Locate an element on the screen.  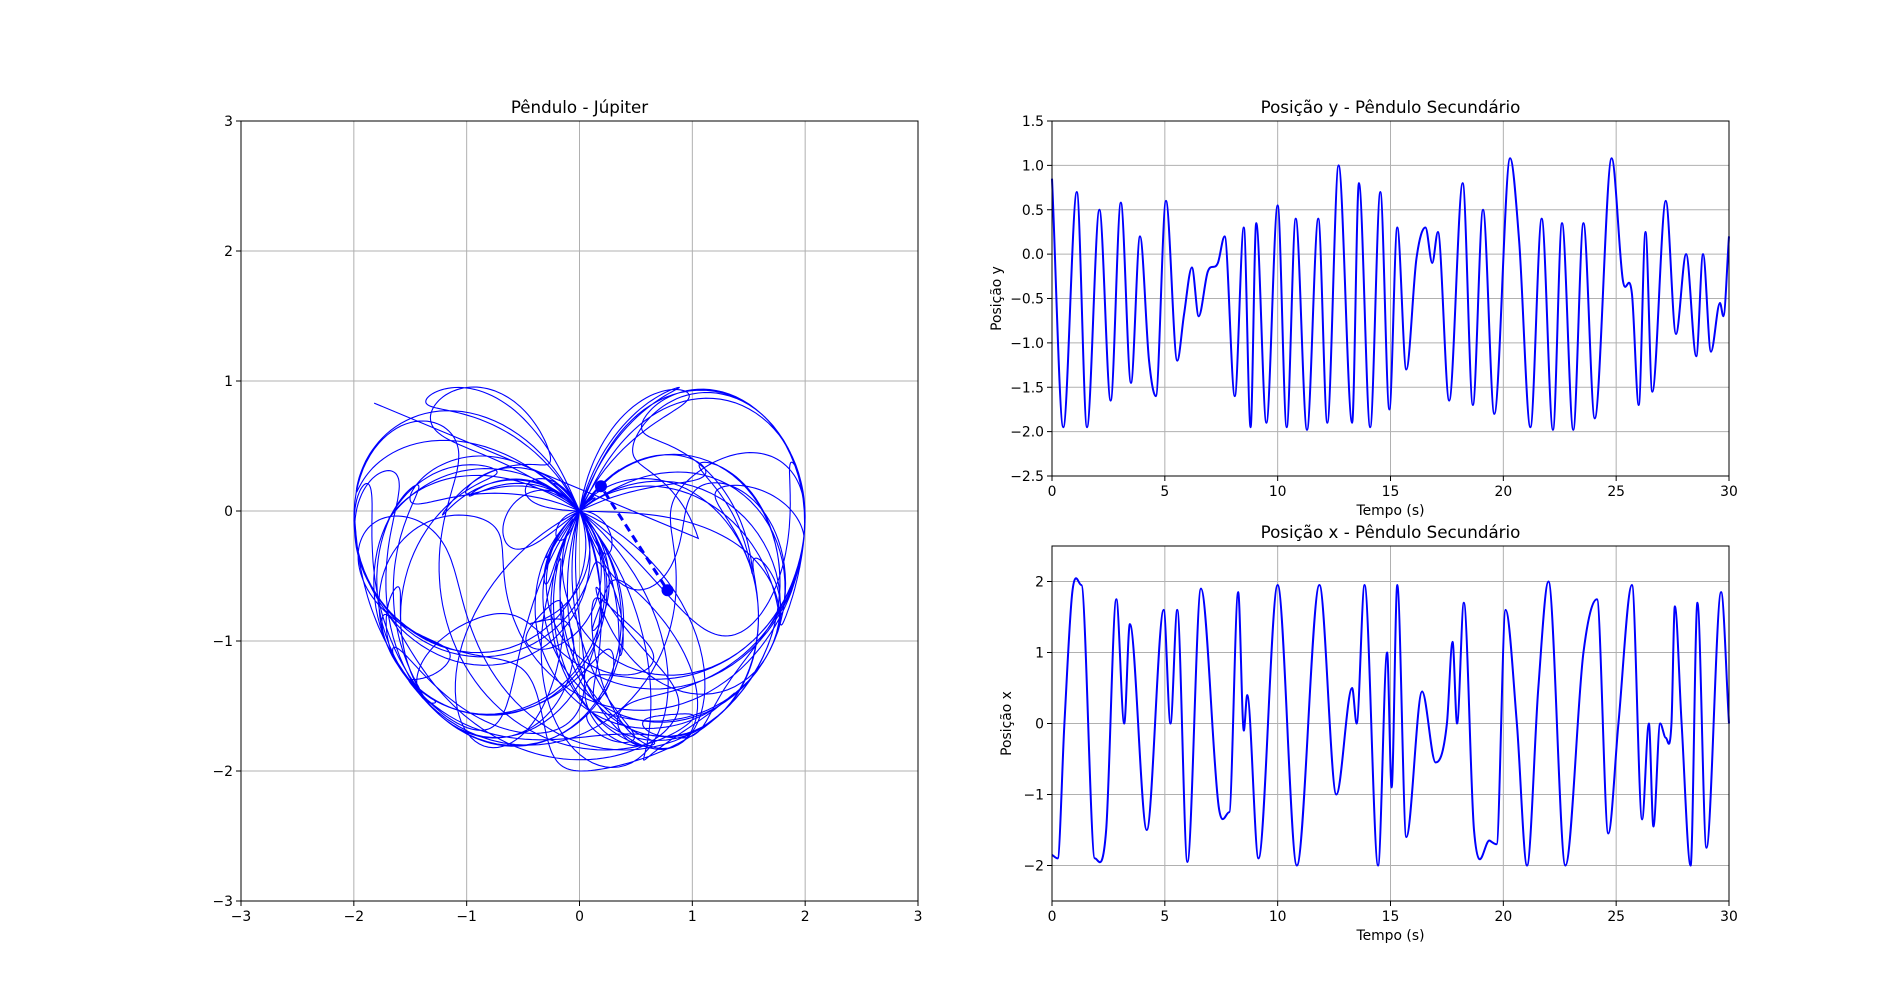
x-tick-label: 3 is located at coordinates (918, 917).